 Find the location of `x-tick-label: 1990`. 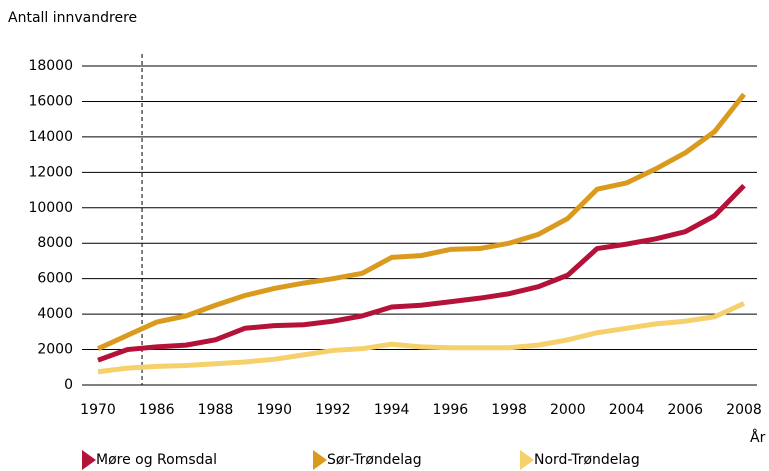

x-tick-label: 1990 is located at coordinates (274, 410).